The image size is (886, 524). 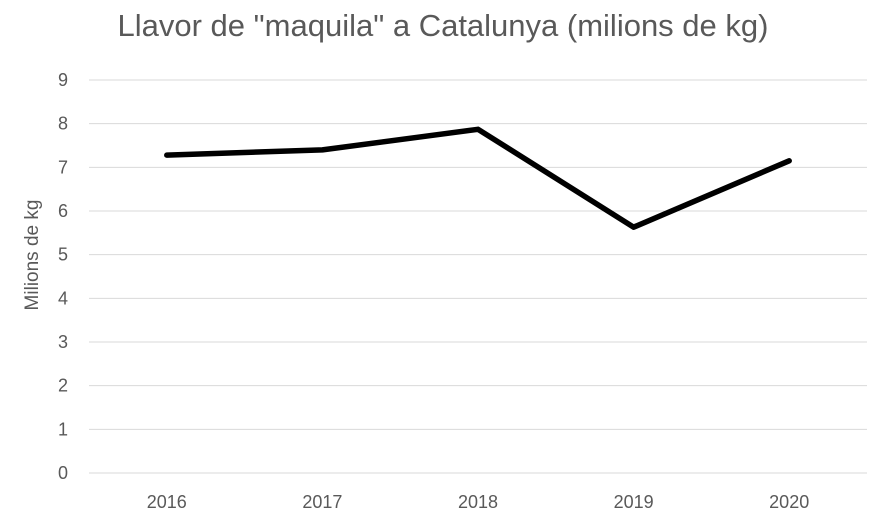 I want to click on x-tick-labels: 2016 2017 2018 2019 2020, so click(x=478, y=502).